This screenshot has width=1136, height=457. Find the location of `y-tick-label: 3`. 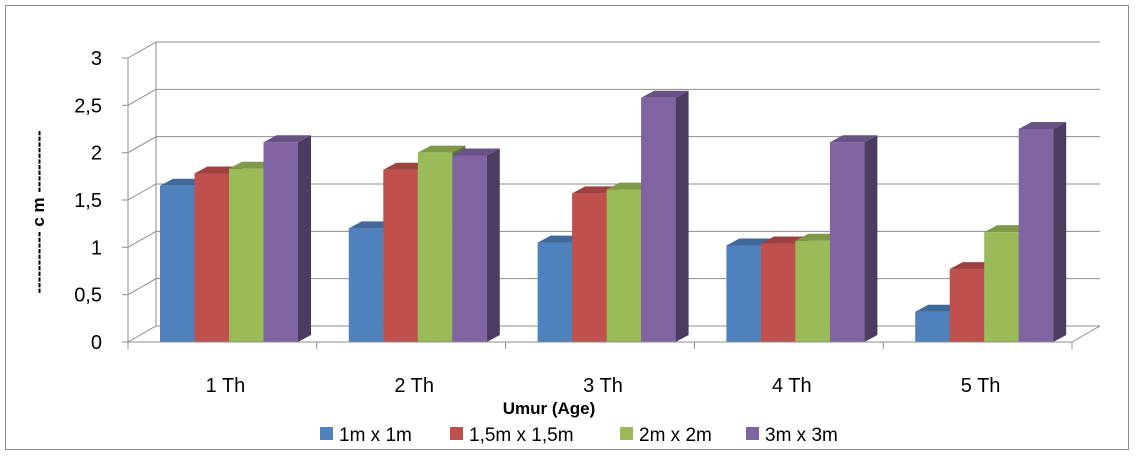

y-tick-label: 3 is located at coordinates (96, 59).